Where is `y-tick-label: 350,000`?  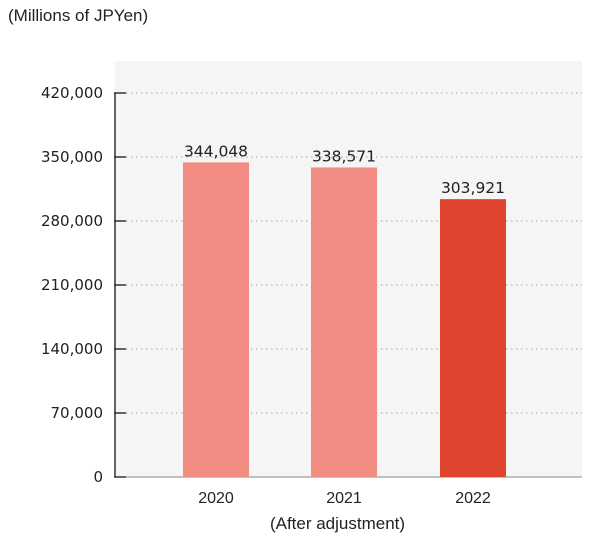
y-tick-label: 350,000 is located at coordinates (72, 157).